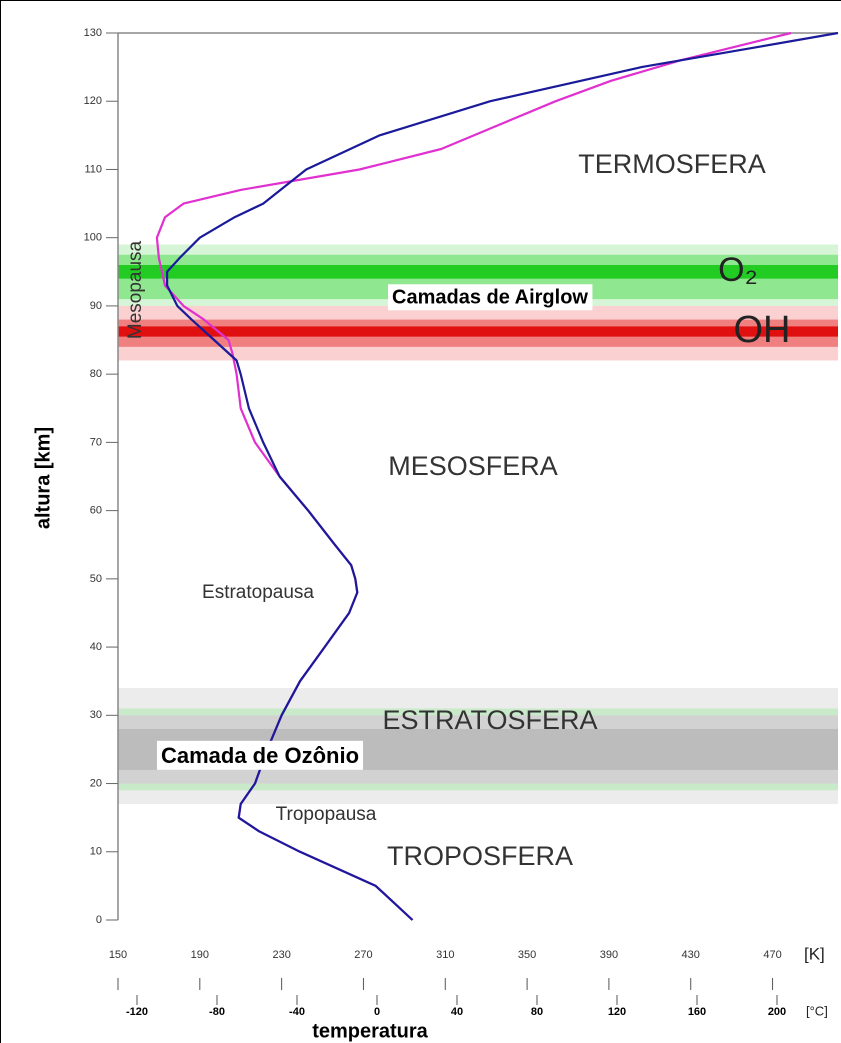  What do you see at coordinates (96, 647) in the screenshot?
I see `y-tick-label: 40` at bounding box center [96, 647].